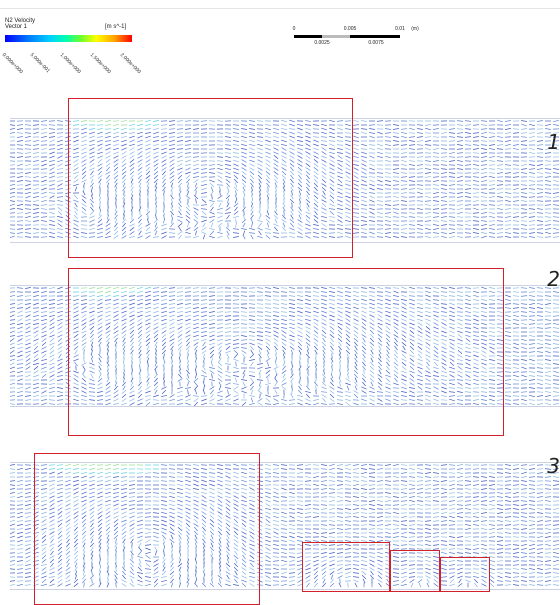 The height and width of the screenshot is (605, 560). I want to click on panel-number: 2, so click(553, 279).